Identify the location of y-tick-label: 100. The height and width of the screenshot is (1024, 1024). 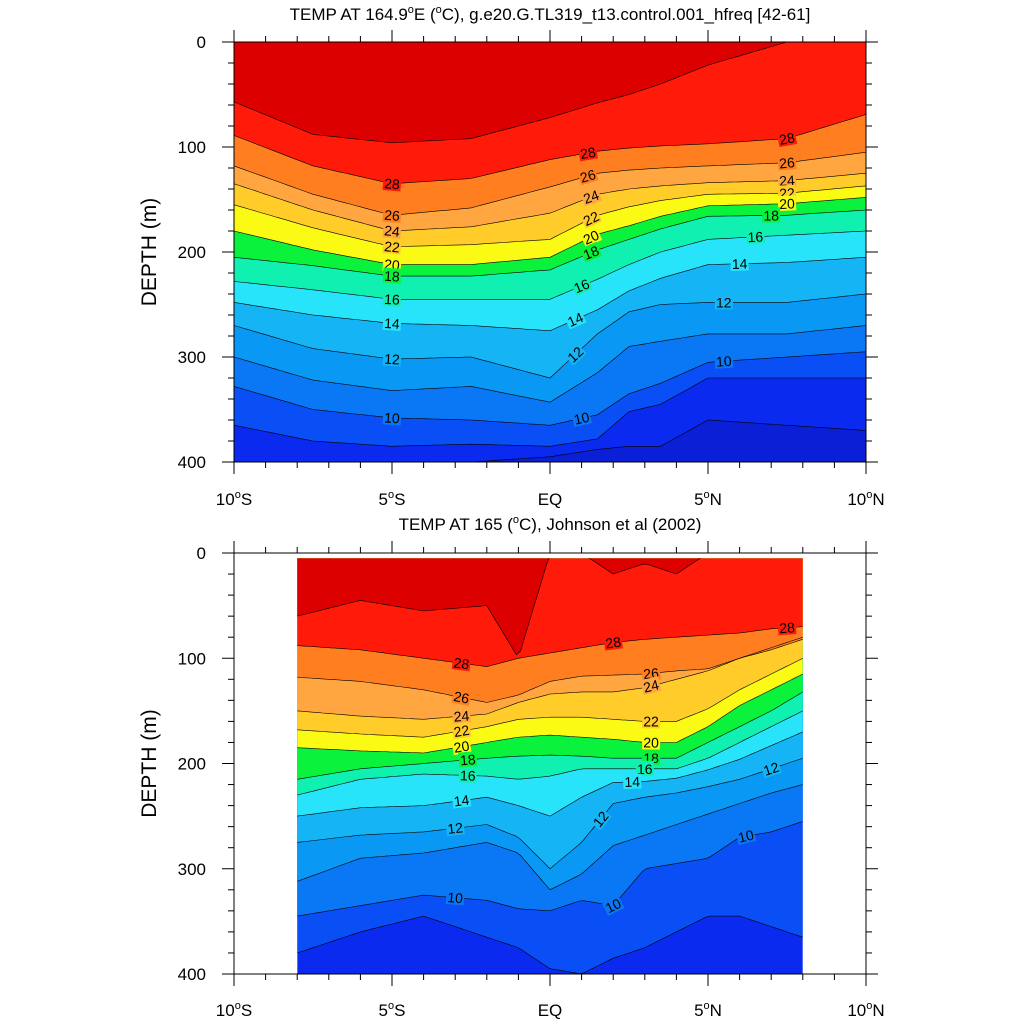
(192, 658).